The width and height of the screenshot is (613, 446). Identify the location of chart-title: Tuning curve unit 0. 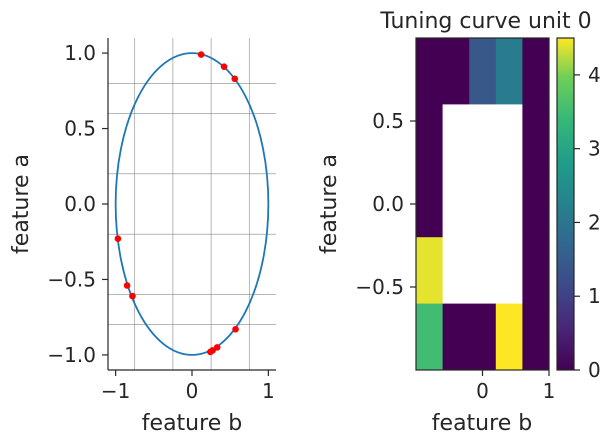
(485, 21).